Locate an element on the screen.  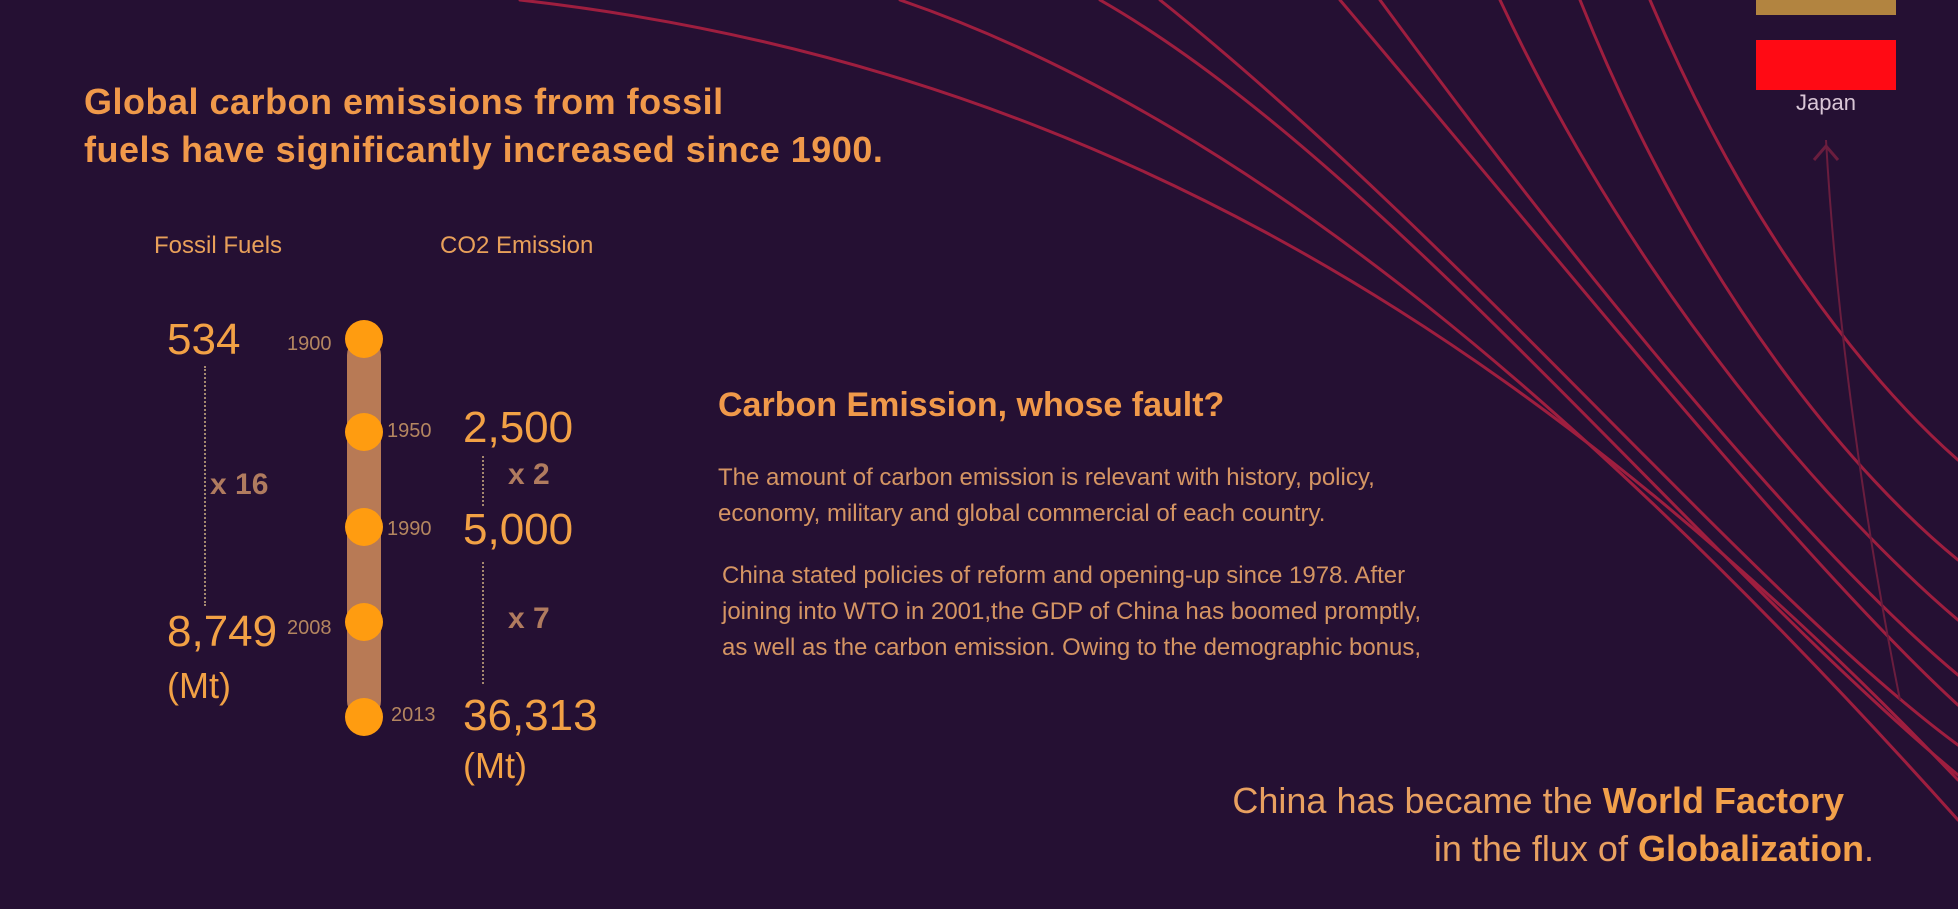
fossil-value-2013: 8,749 is located at coordinates (222, 631).